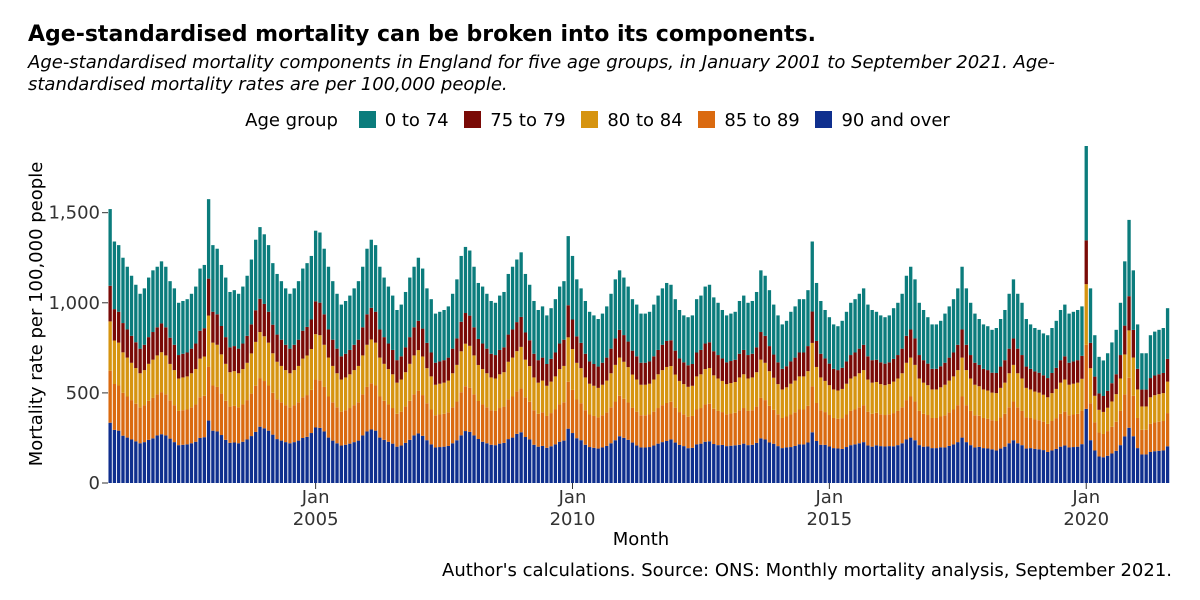  Describe the element at coordinates (572, 497) in the screenshot. I see `x-tick-month-2010: Jan` at that location.